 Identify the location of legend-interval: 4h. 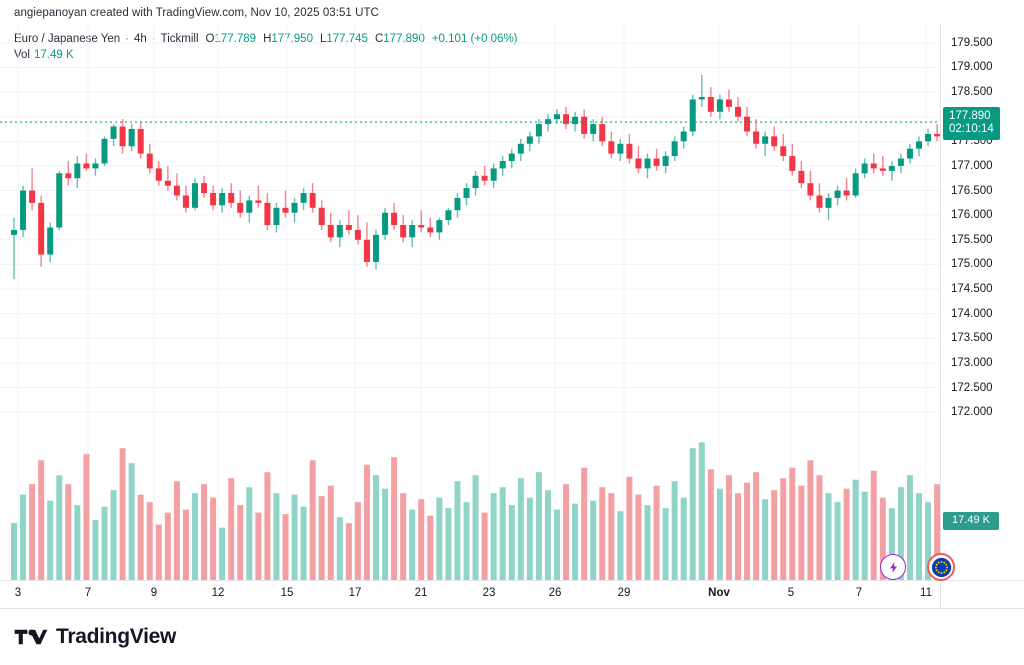
(140, 39).